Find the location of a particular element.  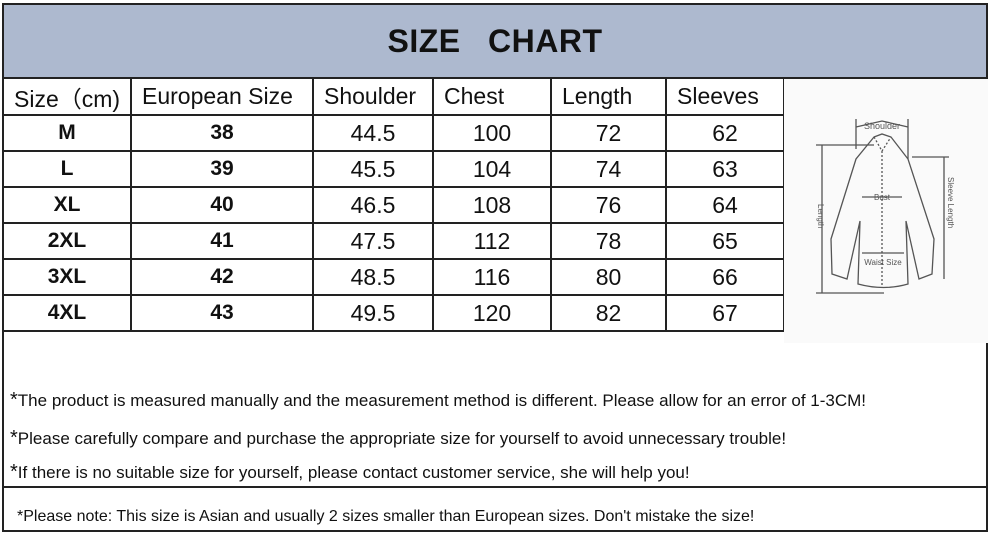

cell-european-size: 41 is located at coordinates (222, 241).